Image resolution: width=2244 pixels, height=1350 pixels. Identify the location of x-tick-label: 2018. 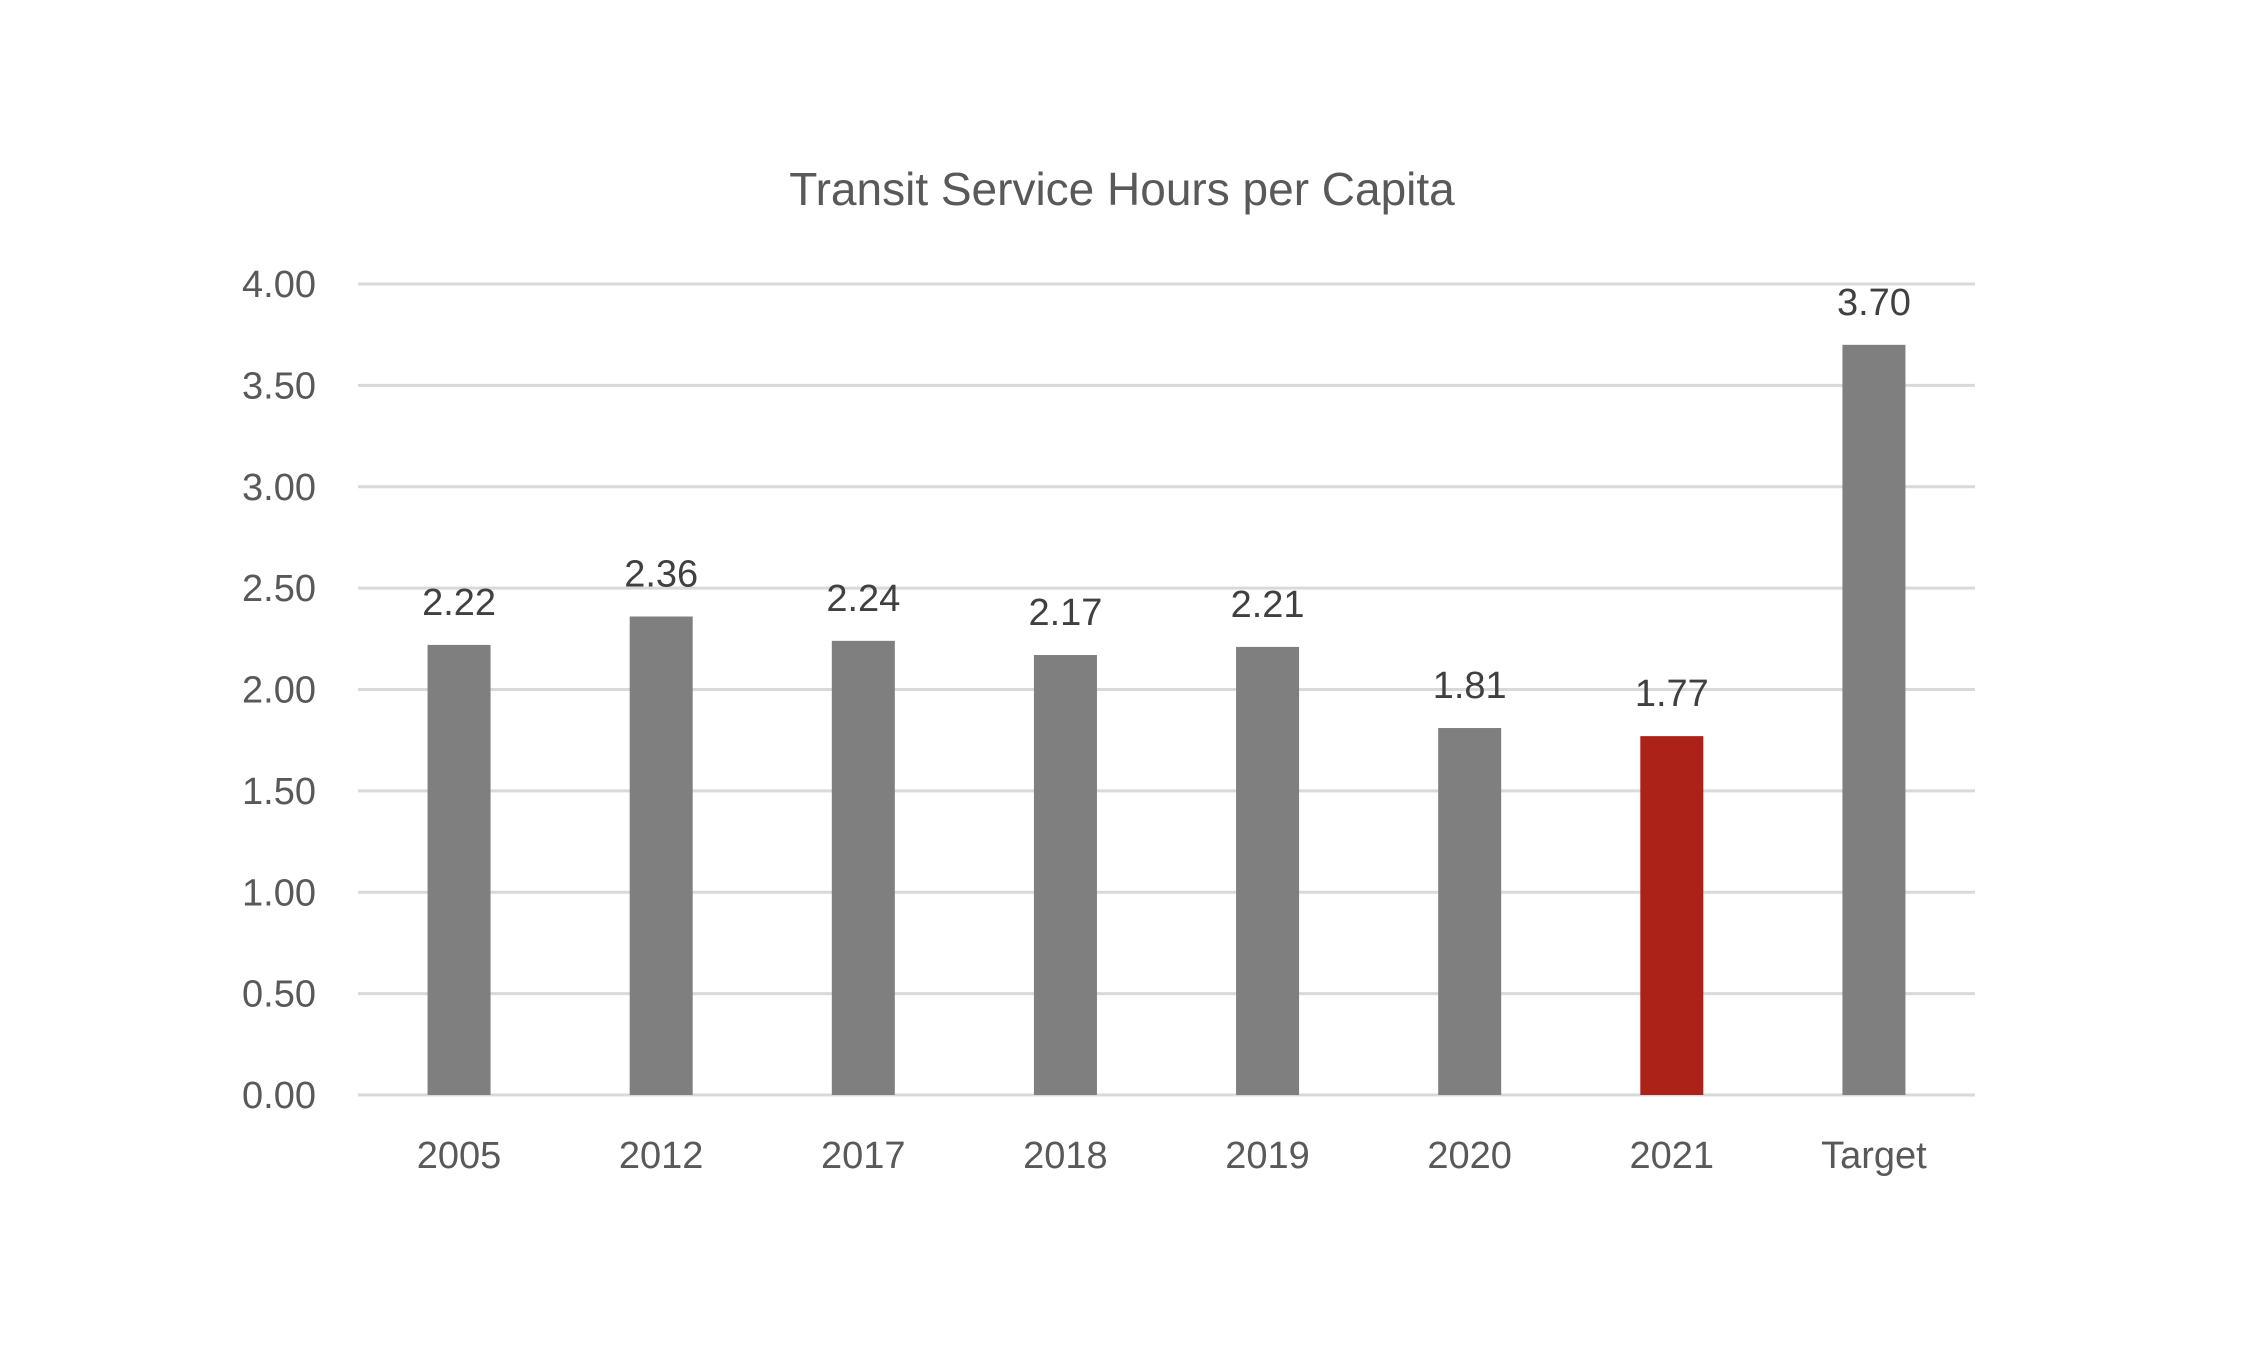
(1065, 1156).